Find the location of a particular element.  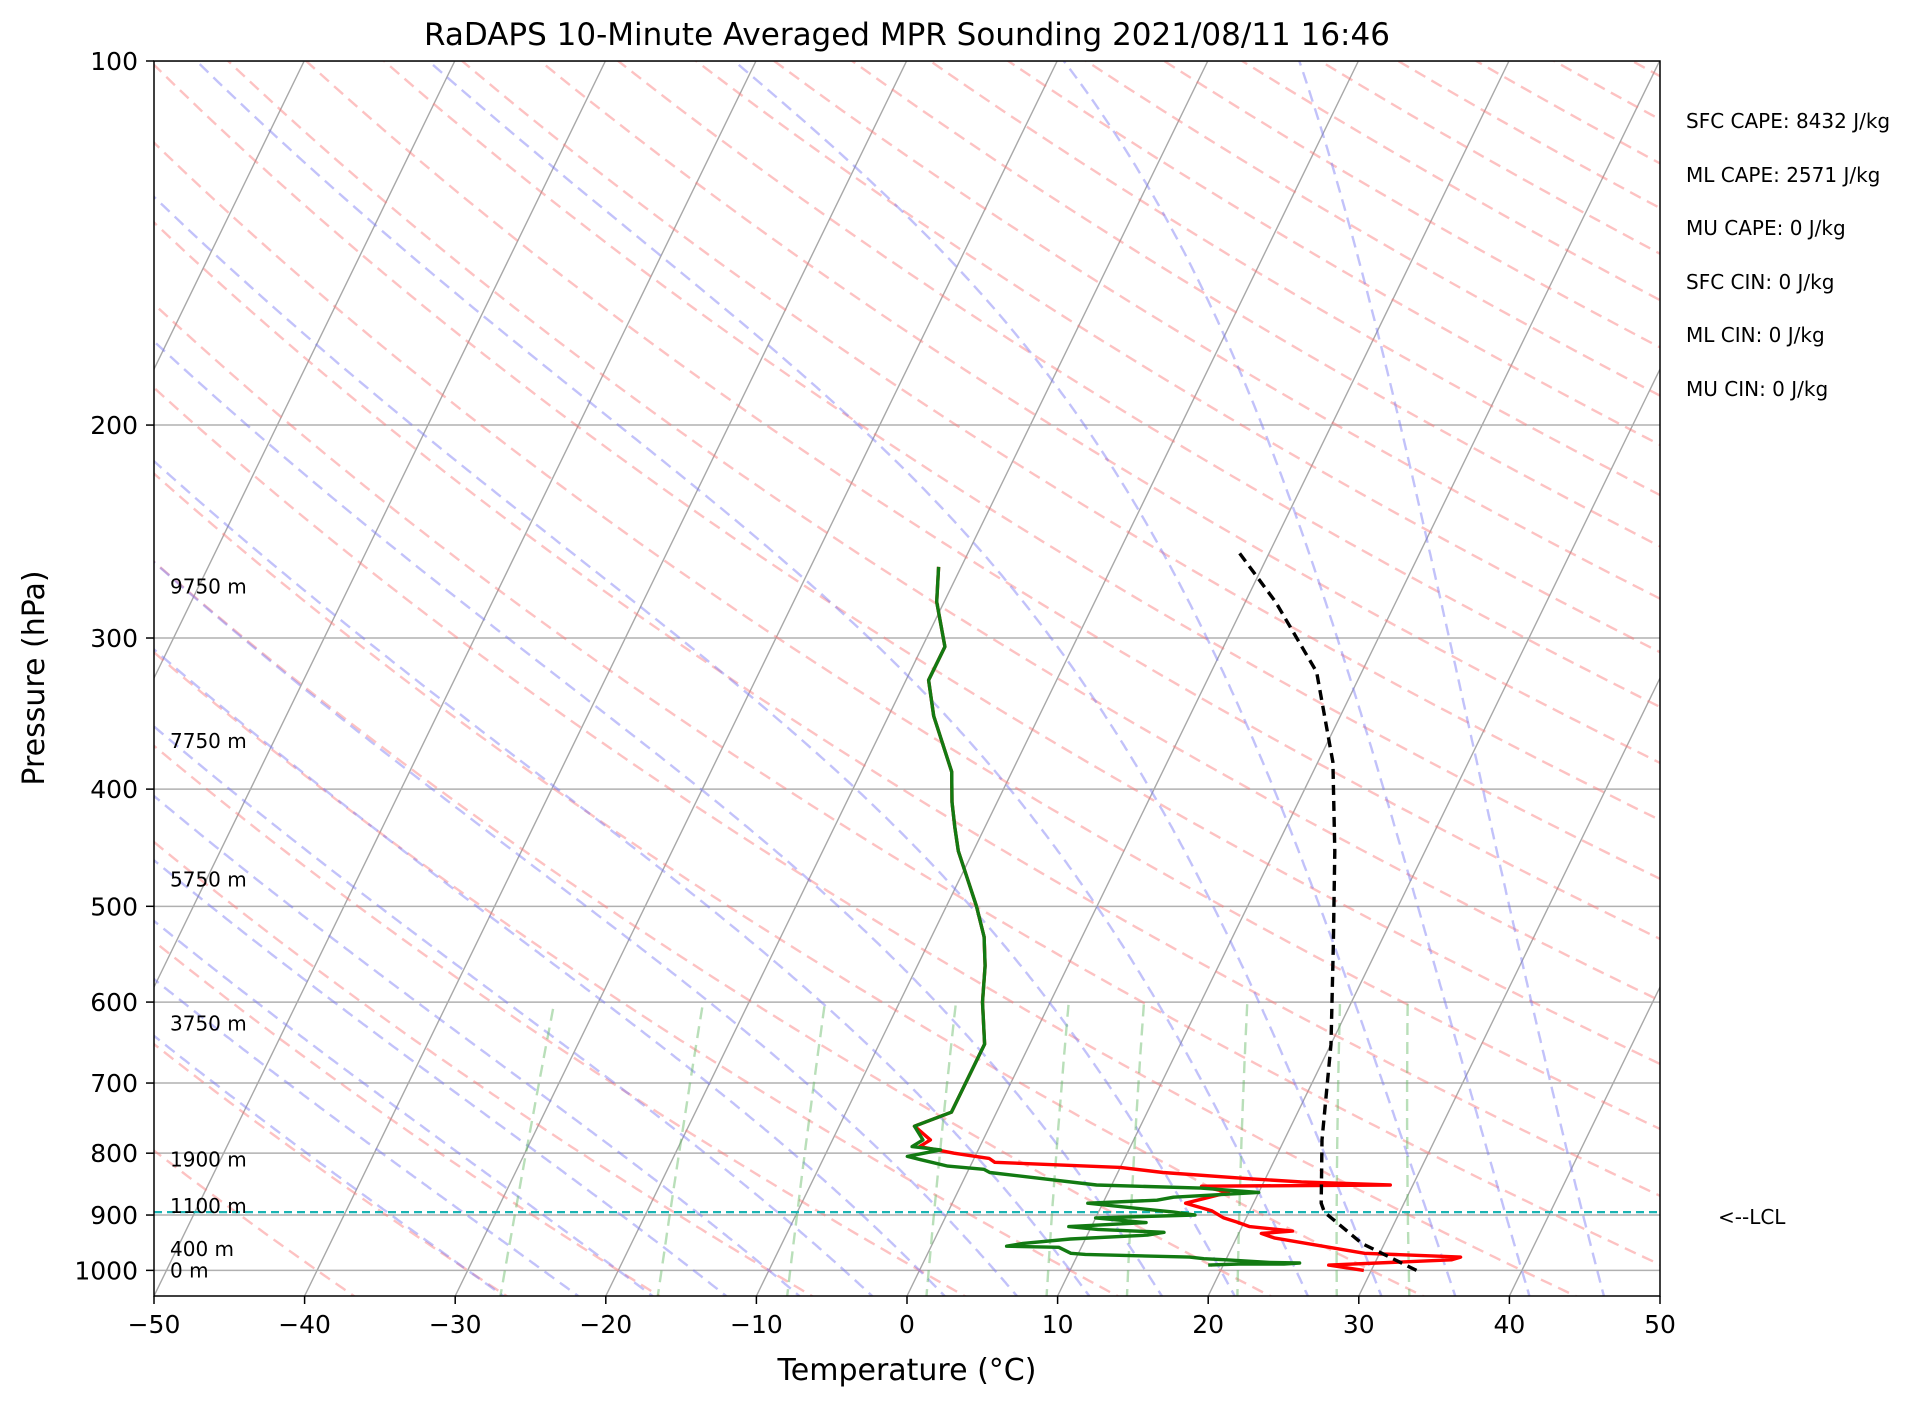

ml-cin-text: ML CIN: 0 J/kg is located at coordinates (1755, 335).